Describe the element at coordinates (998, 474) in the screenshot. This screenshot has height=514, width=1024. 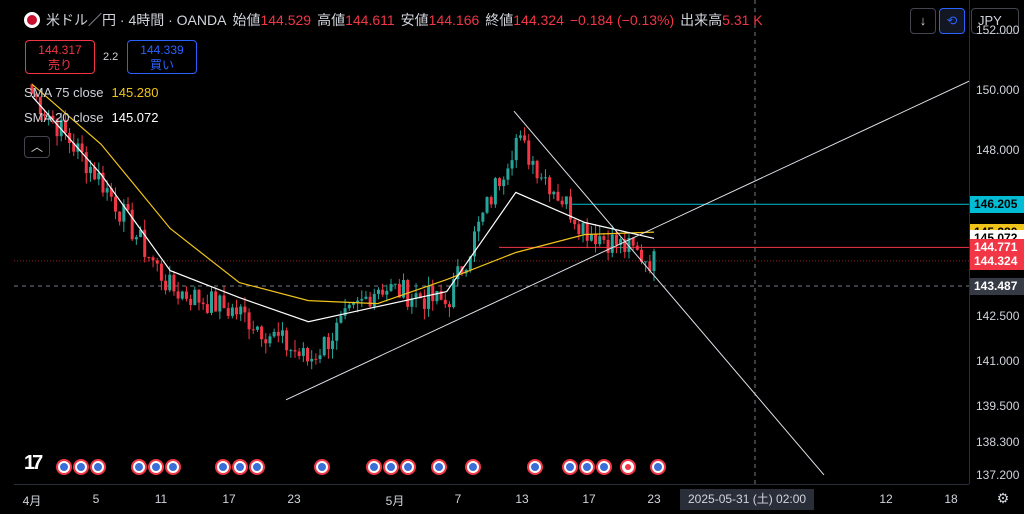
I see `price-tick: 137.200` at that location.